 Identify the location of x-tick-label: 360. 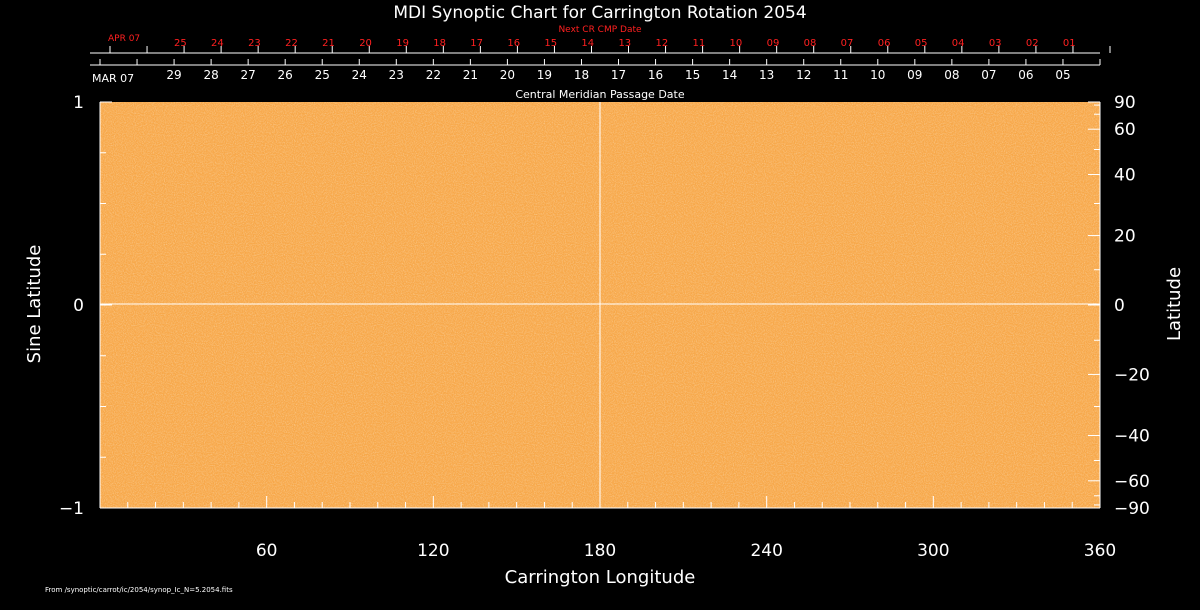
(1100, 551).